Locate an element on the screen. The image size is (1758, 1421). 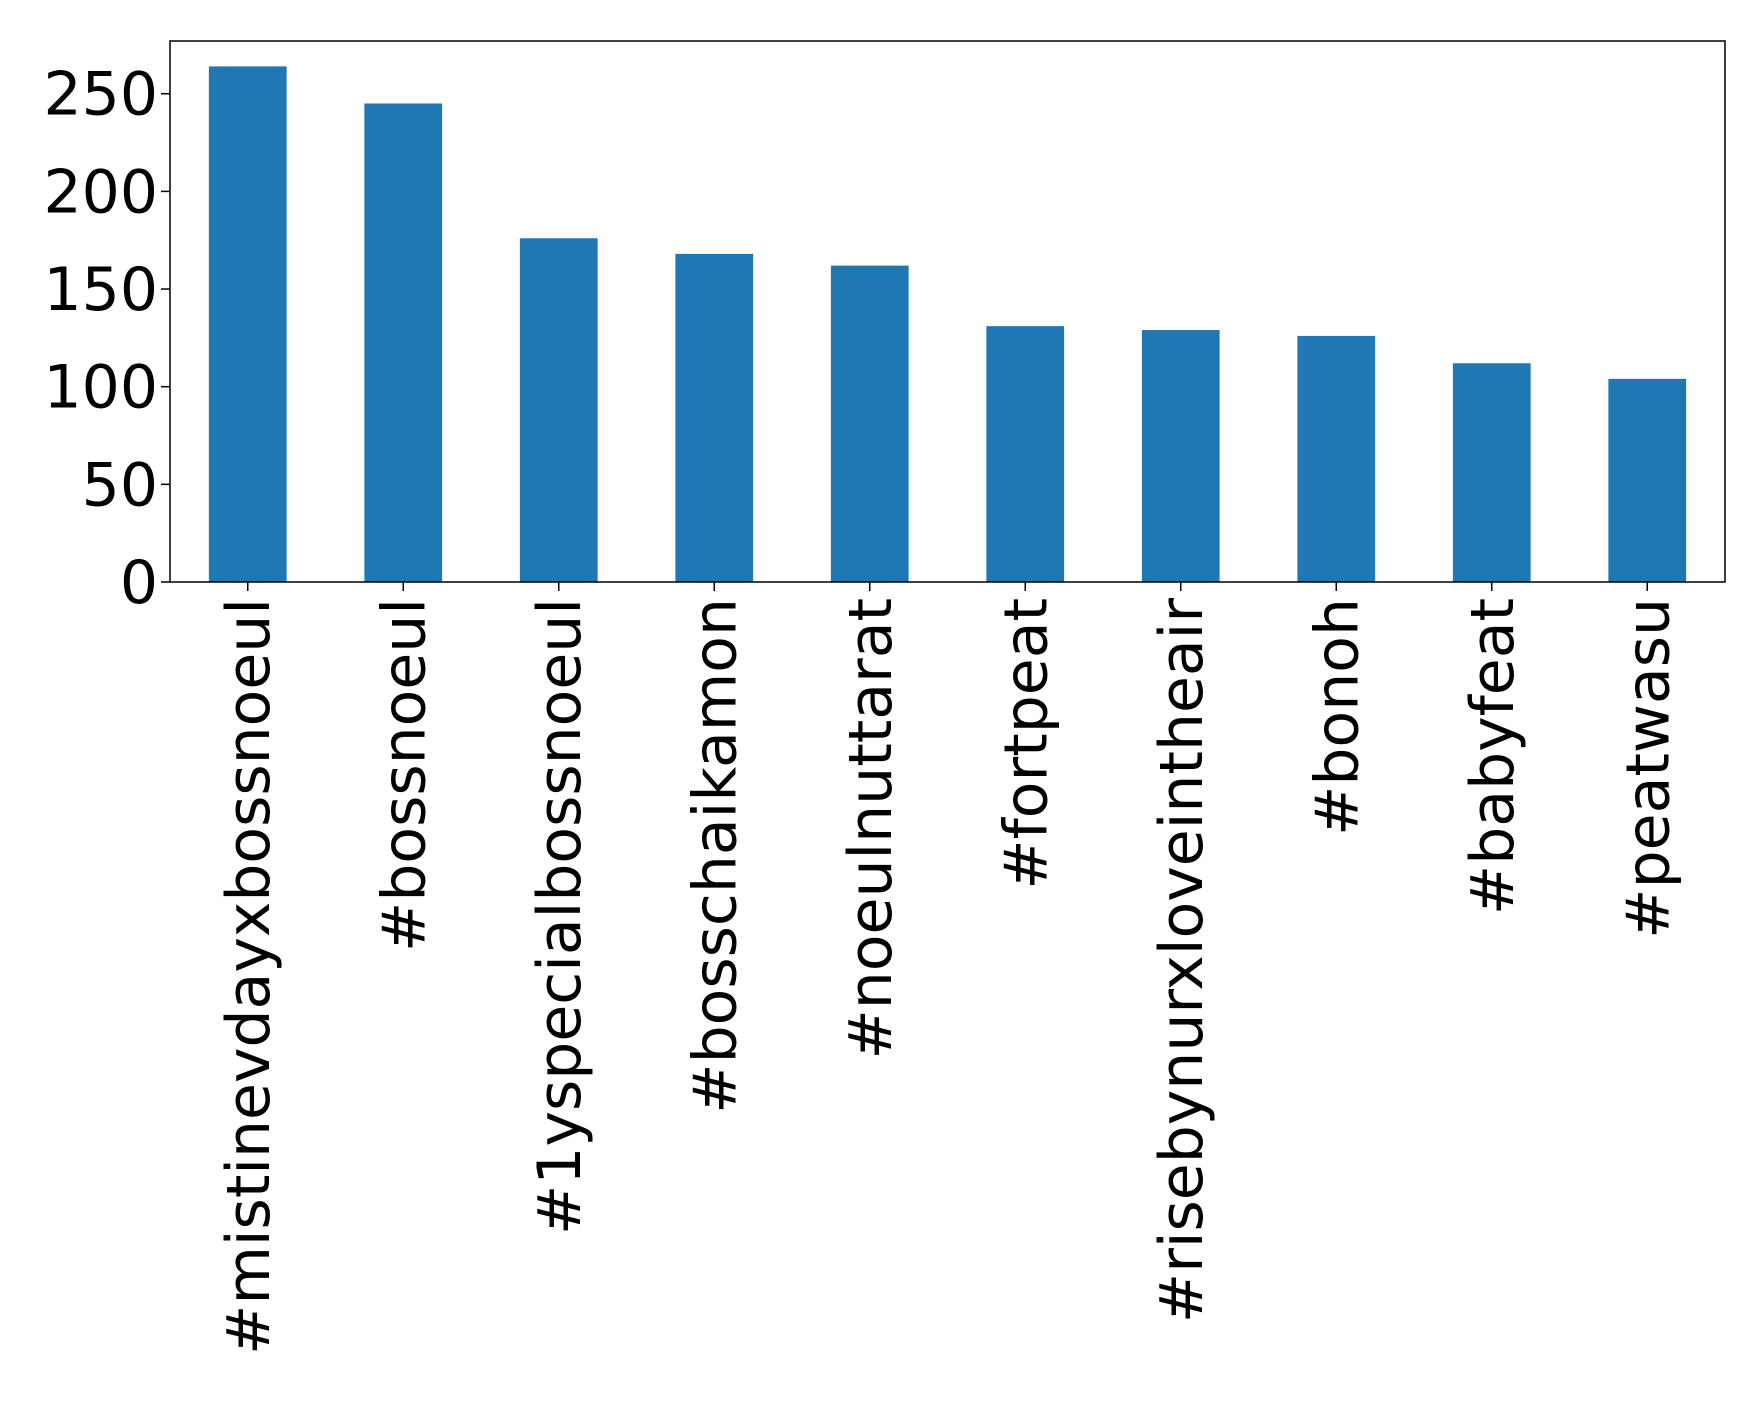
x-tick-label-6: #risebynurxloveintheair is located at coordinates (1182, 960).